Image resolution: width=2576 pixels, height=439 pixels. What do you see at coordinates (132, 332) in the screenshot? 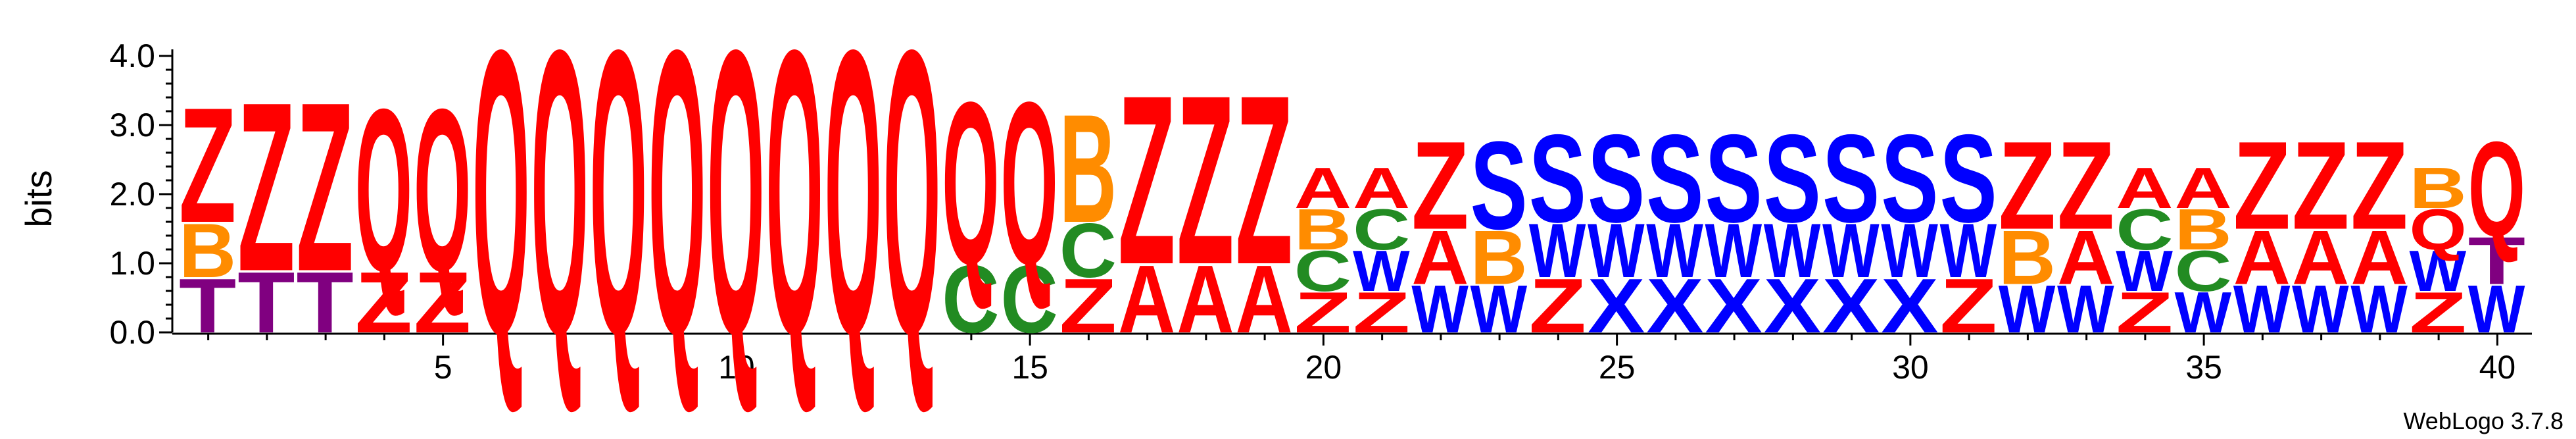
I see `y-tick-label: 0.0` at bounding box center [132, 332].